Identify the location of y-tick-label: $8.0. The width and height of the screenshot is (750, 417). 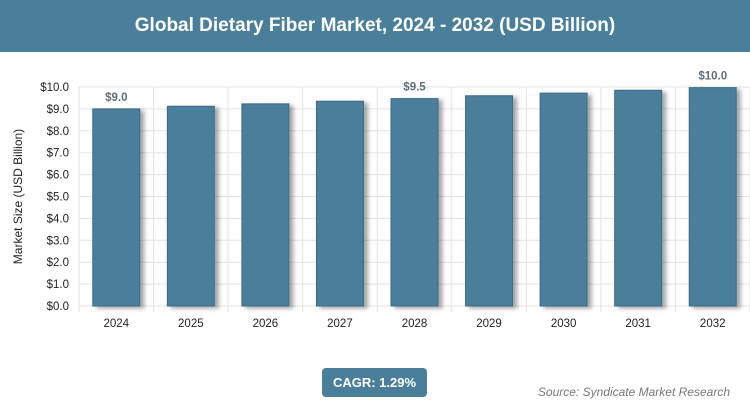
(58, 132).